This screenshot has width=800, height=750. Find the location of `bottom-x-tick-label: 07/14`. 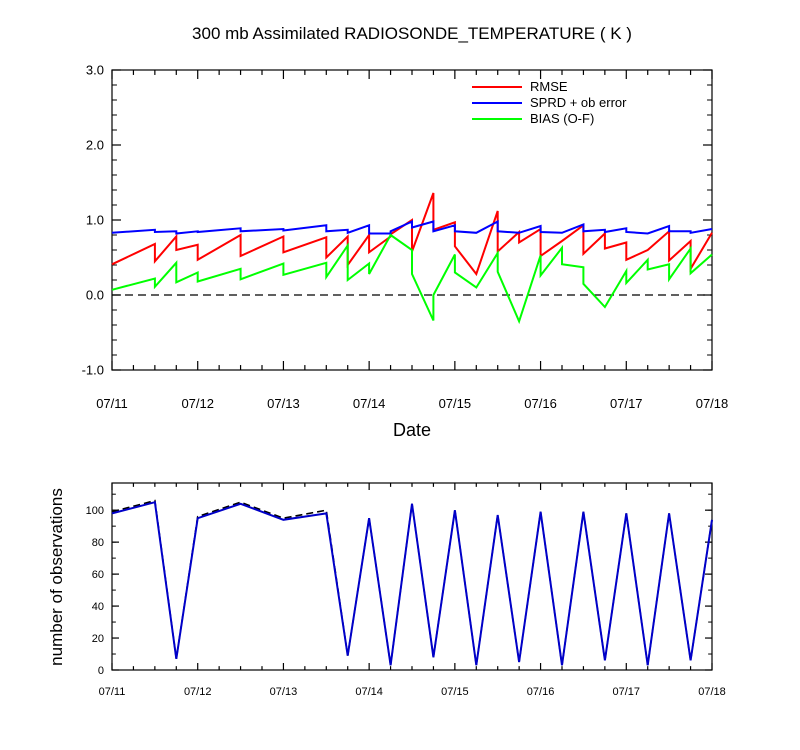

bottom-x-tick-label: 07/14 is located at coordinates (369, 692).